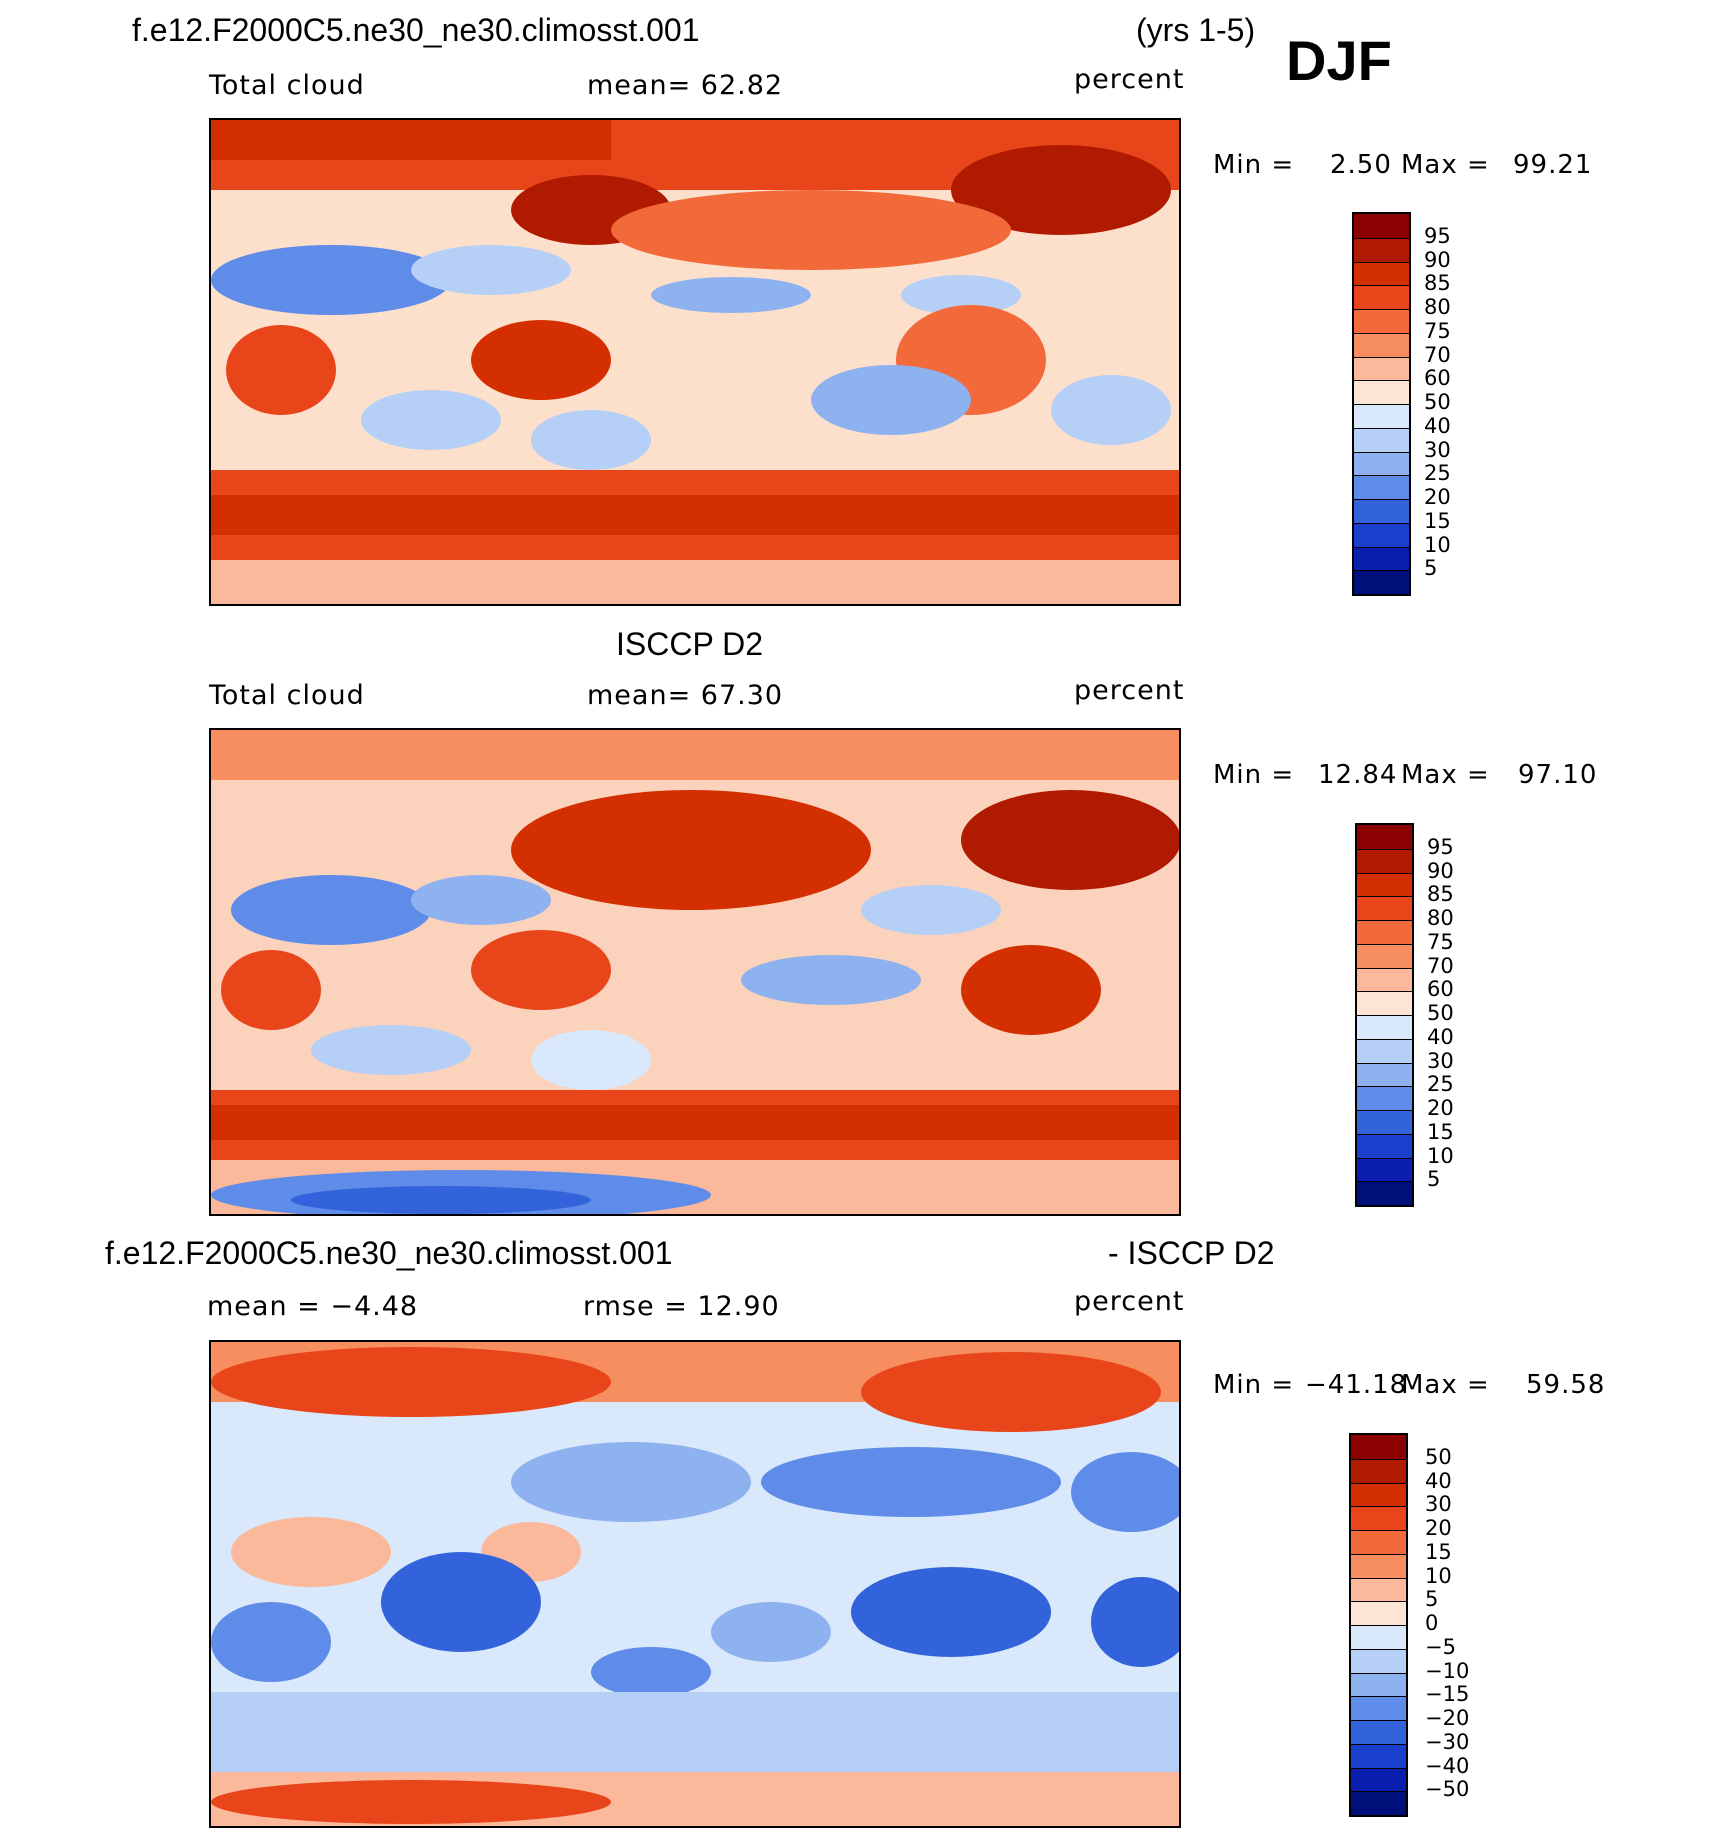 The height and width of the screenshot is (1841, 1710). I want to click on panel3-max-label: Max =, so click(1445, 1385).